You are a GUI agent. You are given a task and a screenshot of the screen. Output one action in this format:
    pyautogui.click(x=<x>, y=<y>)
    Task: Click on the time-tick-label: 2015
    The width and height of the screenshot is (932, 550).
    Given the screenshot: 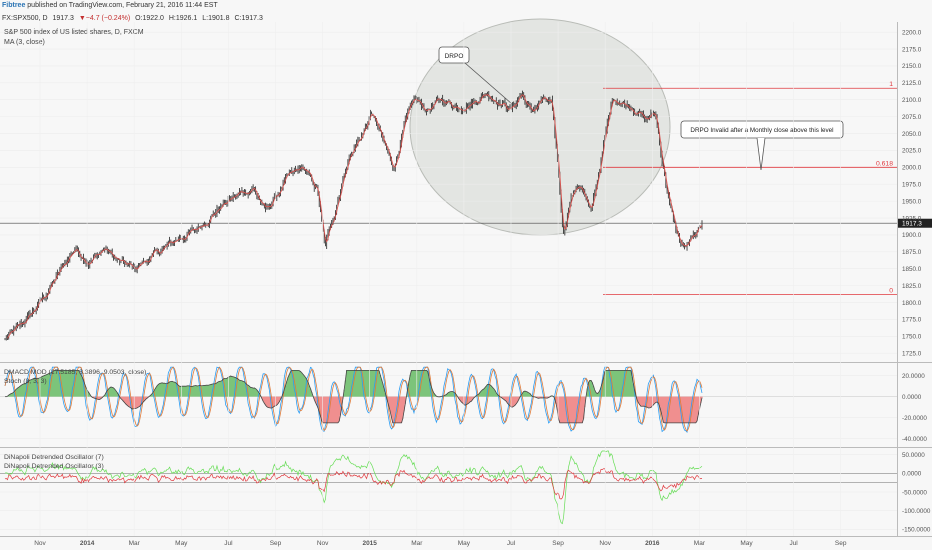 What is the action you would take?
    pyautogui.click(x=369, y=543)
    